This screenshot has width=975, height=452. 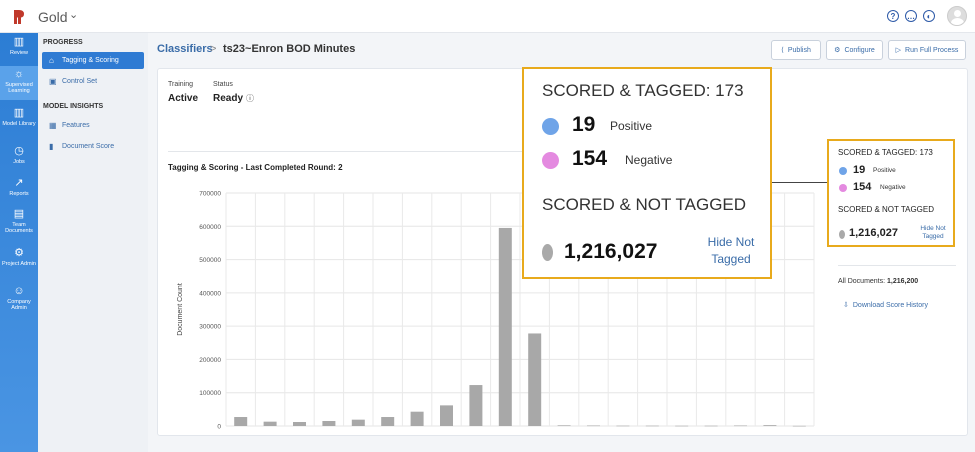 I want to click on rail-item-review: ▥ Review, so click(x=19, y=47).